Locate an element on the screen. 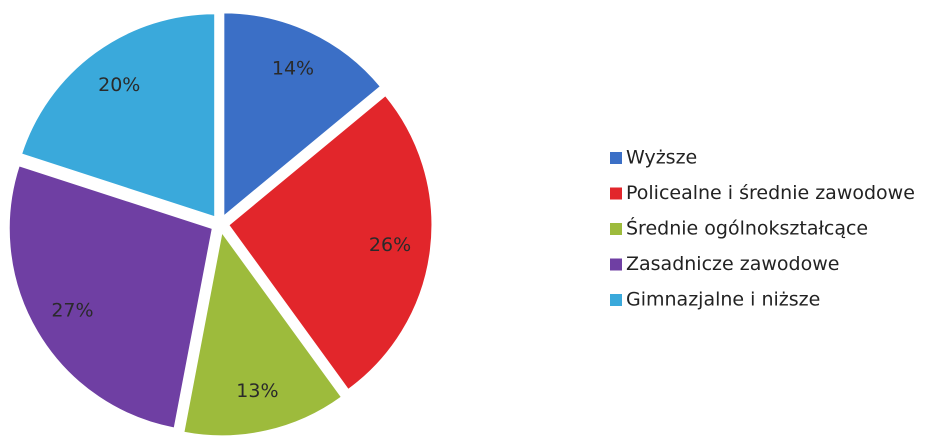  data-label: 20% is located at coordinates (119, 85).